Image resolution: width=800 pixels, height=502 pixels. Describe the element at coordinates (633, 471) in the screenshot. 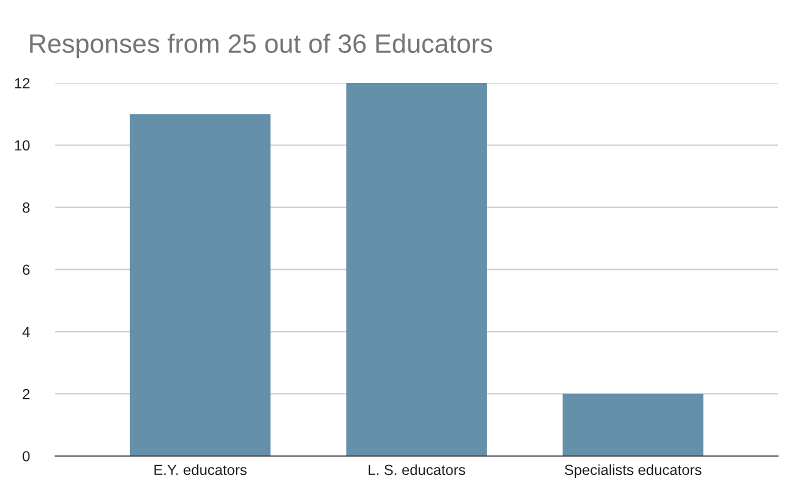

I see `x-tick-label: Specialists educators` at that location.